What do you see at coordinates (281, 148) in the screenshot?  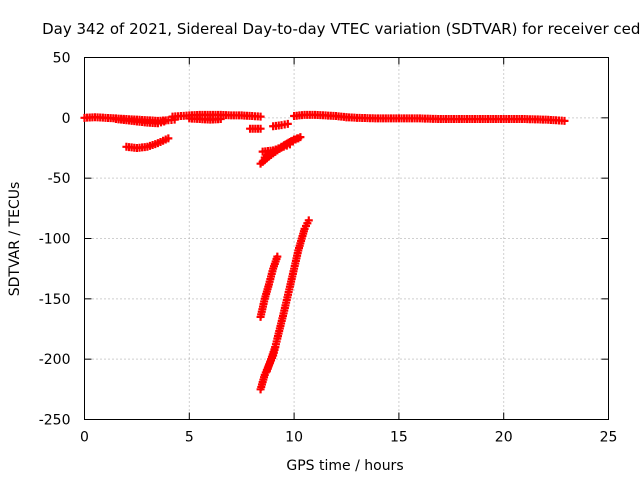 I see `series-arc-8.4-10.3-b` at bounding box center [281, 148].